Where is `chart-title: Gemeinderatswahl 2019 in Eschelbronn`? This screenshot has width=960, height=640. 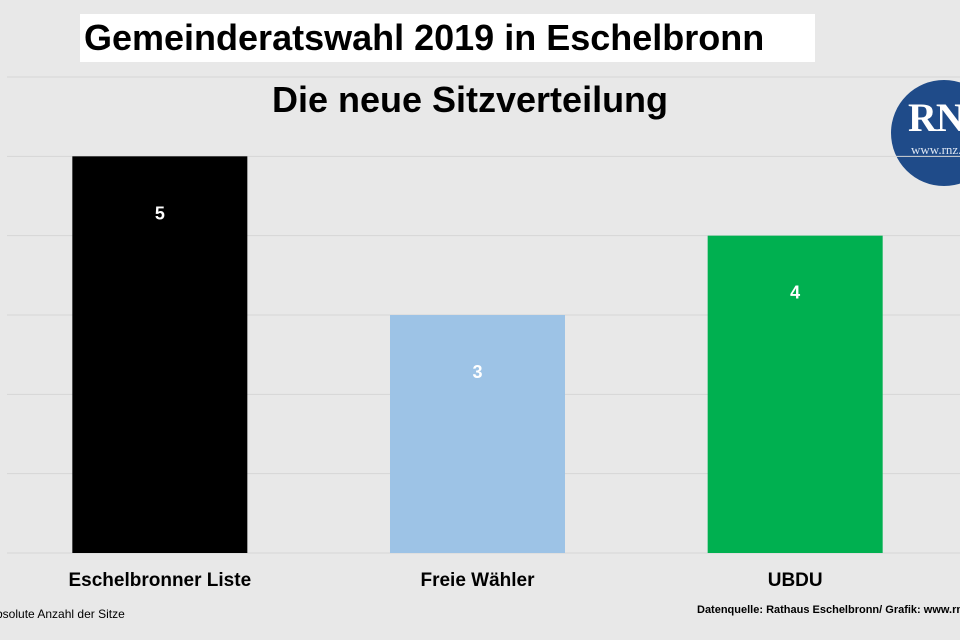
chart-title: Gemeinderatswahl 2019 in Eschelbronn is located at coordinates (424, 37).